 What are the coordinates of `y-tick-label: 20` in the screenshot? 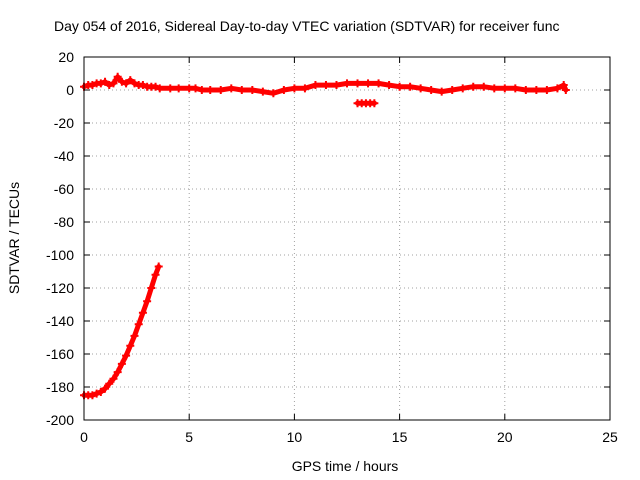 It's located at (66, 57).